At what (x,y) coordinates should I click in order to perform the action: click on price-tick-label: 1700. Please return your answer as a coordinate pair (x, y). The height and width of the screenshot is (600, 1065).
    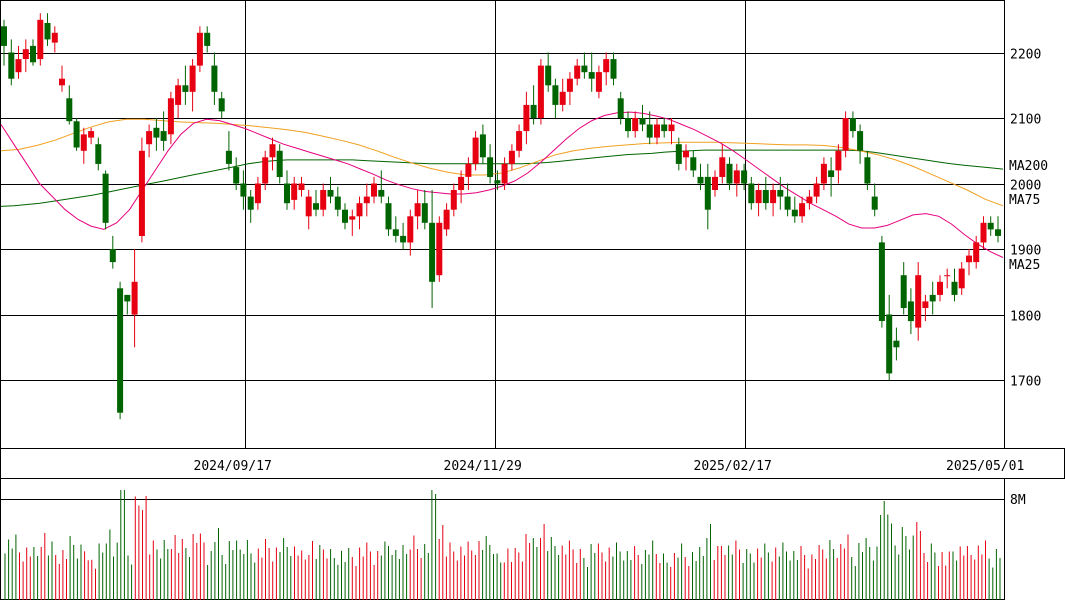
    Looking at the image, I should click on (1025, 382).